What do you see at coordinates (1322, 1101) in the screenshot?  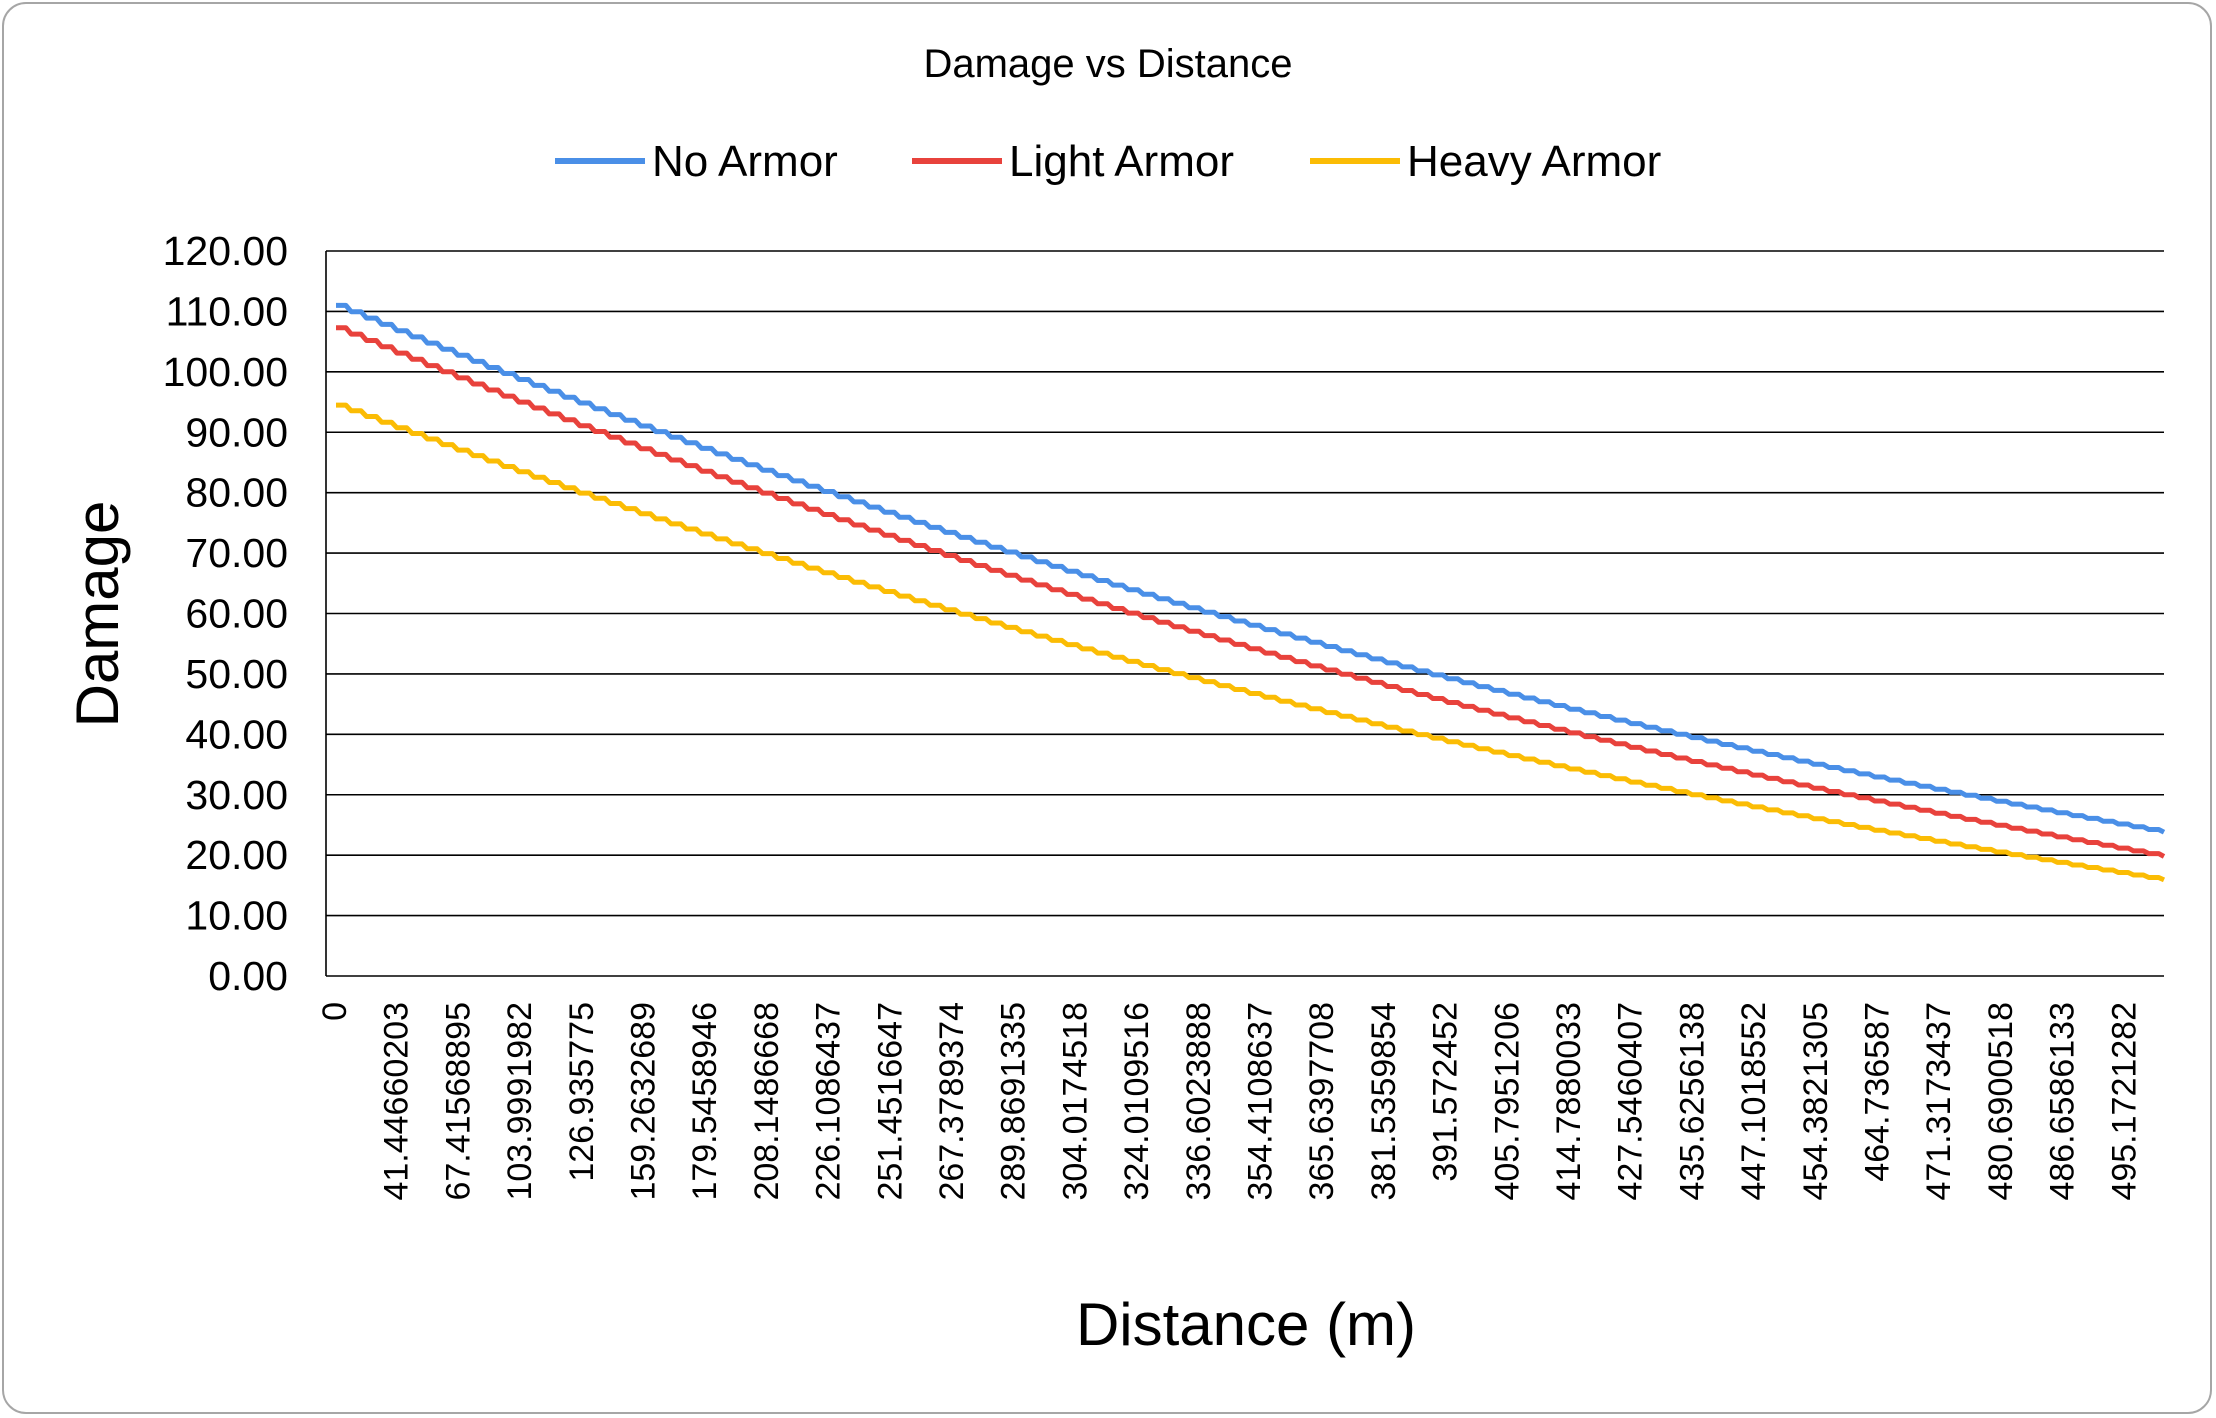 I see `x-tick-label: 365.6397708` at bounding box center [1322, 1101].